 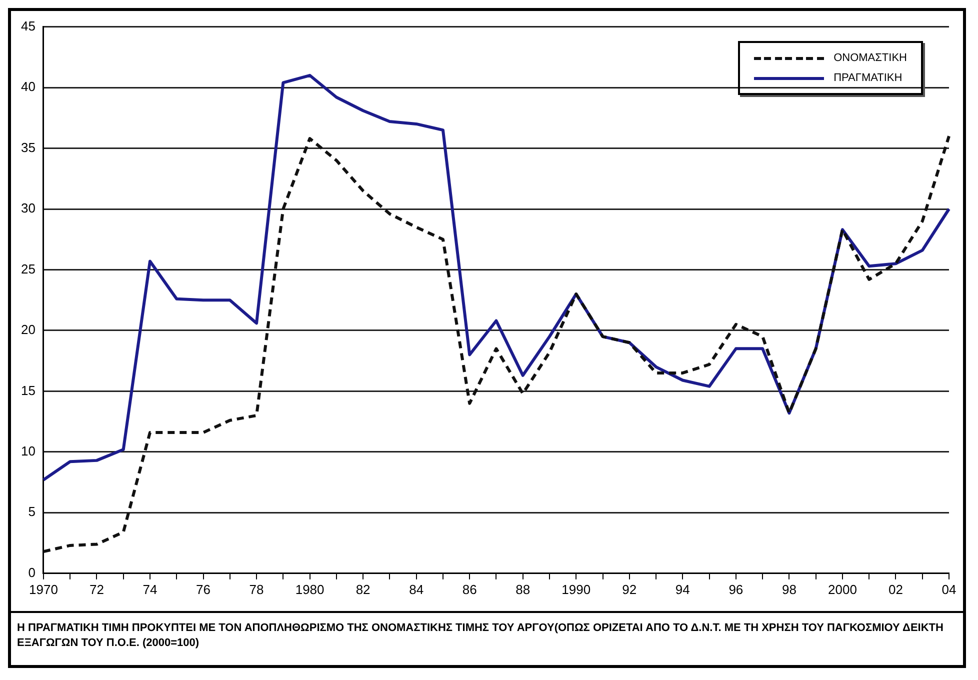 I want to click on x-tick-label: 96, so click(x=736, y=589).